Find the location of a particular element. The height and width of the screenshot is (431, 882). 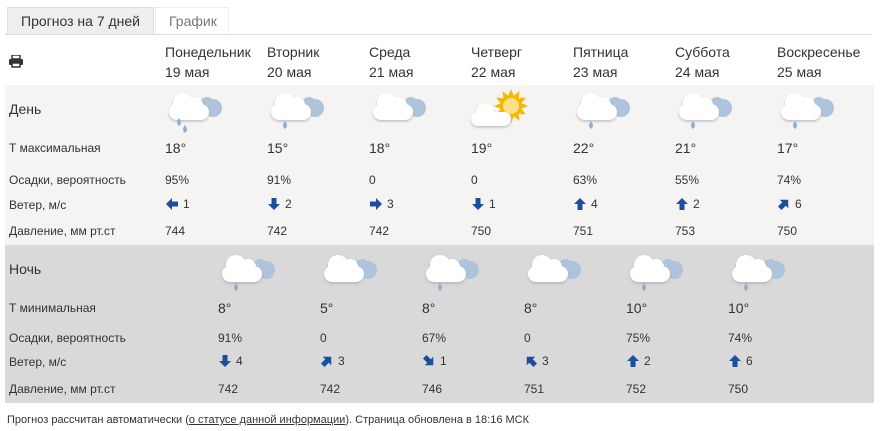

date: 24 мая is located at coordinates (697, 72).